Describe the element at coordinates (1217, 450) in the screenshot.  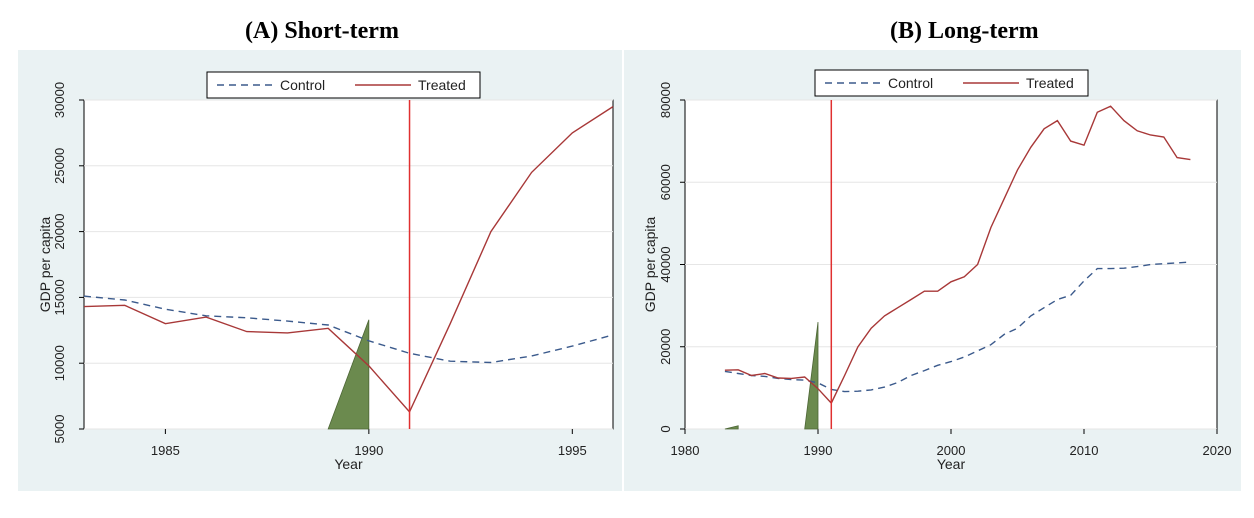
I see `x-tick-label: 2020` at that location.